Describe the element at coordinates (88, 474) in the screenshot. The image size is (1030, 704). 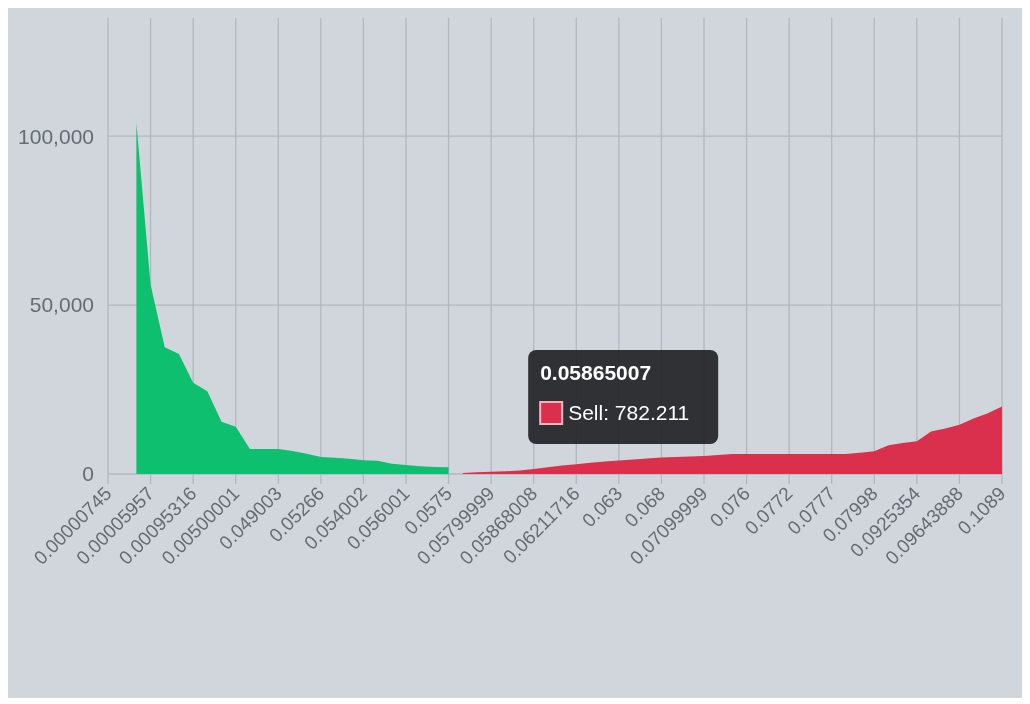
I see `y-tick-label: 0` at that location.